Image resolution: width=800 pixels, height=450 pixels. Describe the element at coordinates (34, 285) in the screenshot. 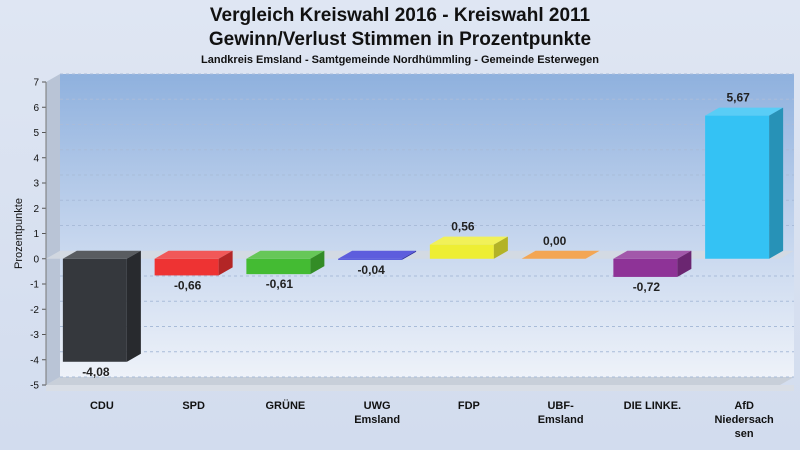

I see `y-tick-label: -1` at that location.